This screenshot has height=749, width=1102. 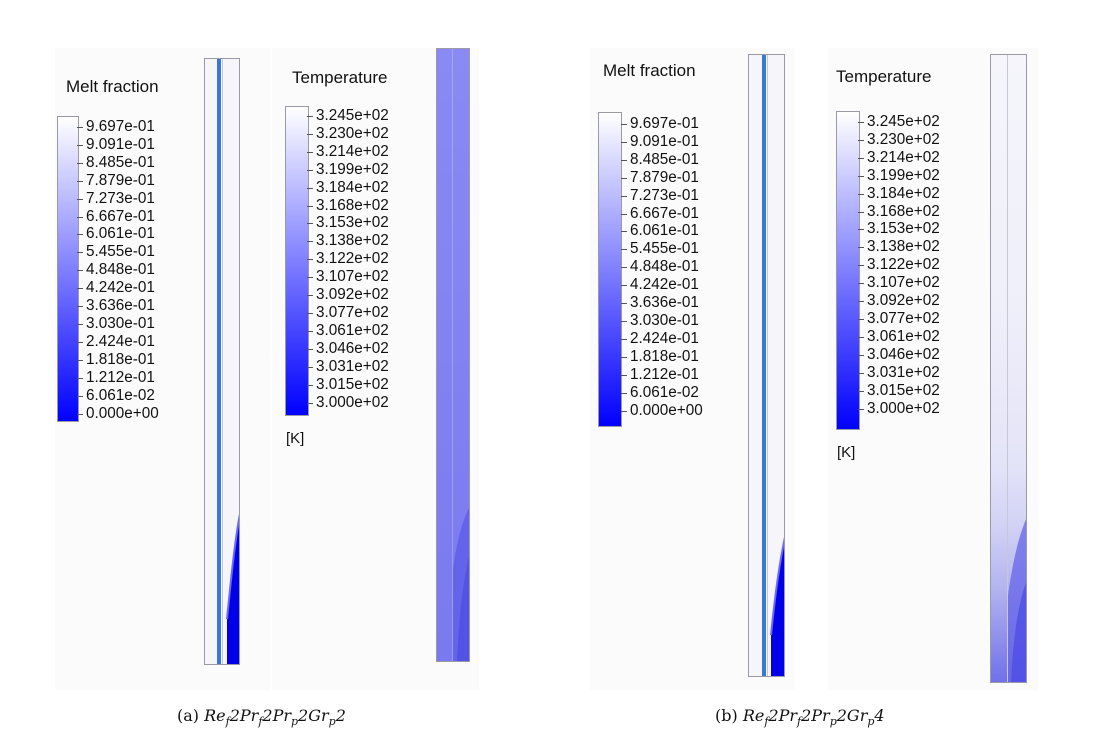 I want to click on temp-contour-strip-a, so click(x=453, y=355).